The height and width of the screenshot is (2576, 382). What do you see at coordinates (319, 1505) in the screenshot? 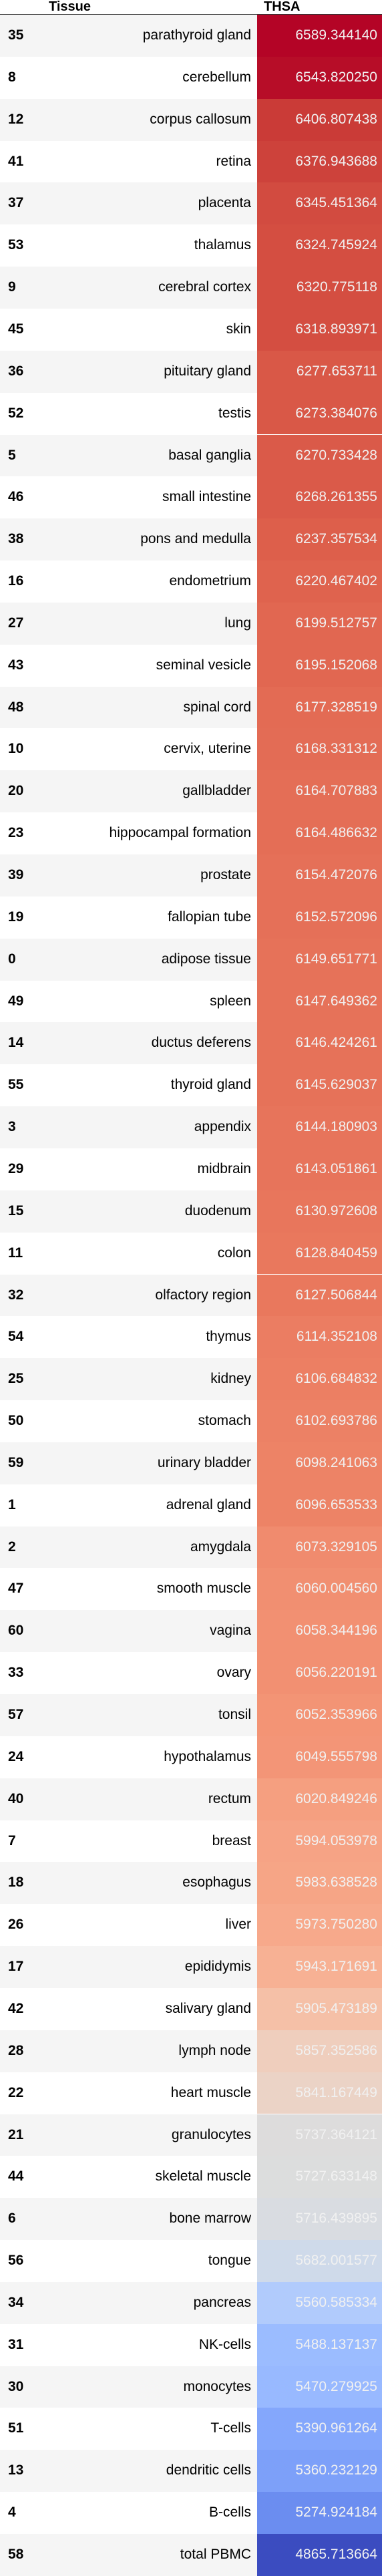
I see `thsa-value-cell: 6096.653533` at bounding box center [319, 1505].